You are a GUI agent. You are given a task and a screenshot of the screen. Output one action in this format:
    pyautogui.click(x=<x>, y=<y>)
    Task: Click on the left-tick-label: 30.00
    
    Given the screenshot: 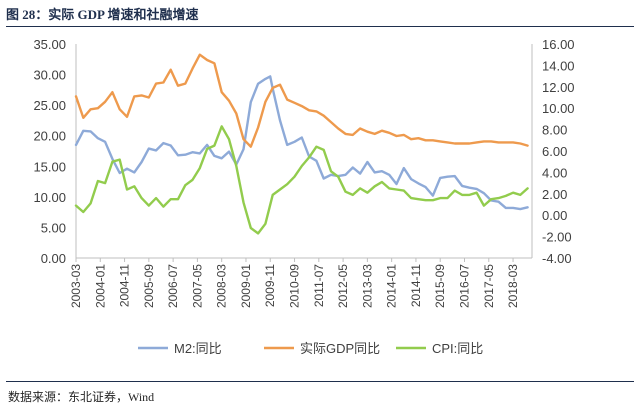 What is the action you would take?
    pyautogui.click(x=49, y=75)
    